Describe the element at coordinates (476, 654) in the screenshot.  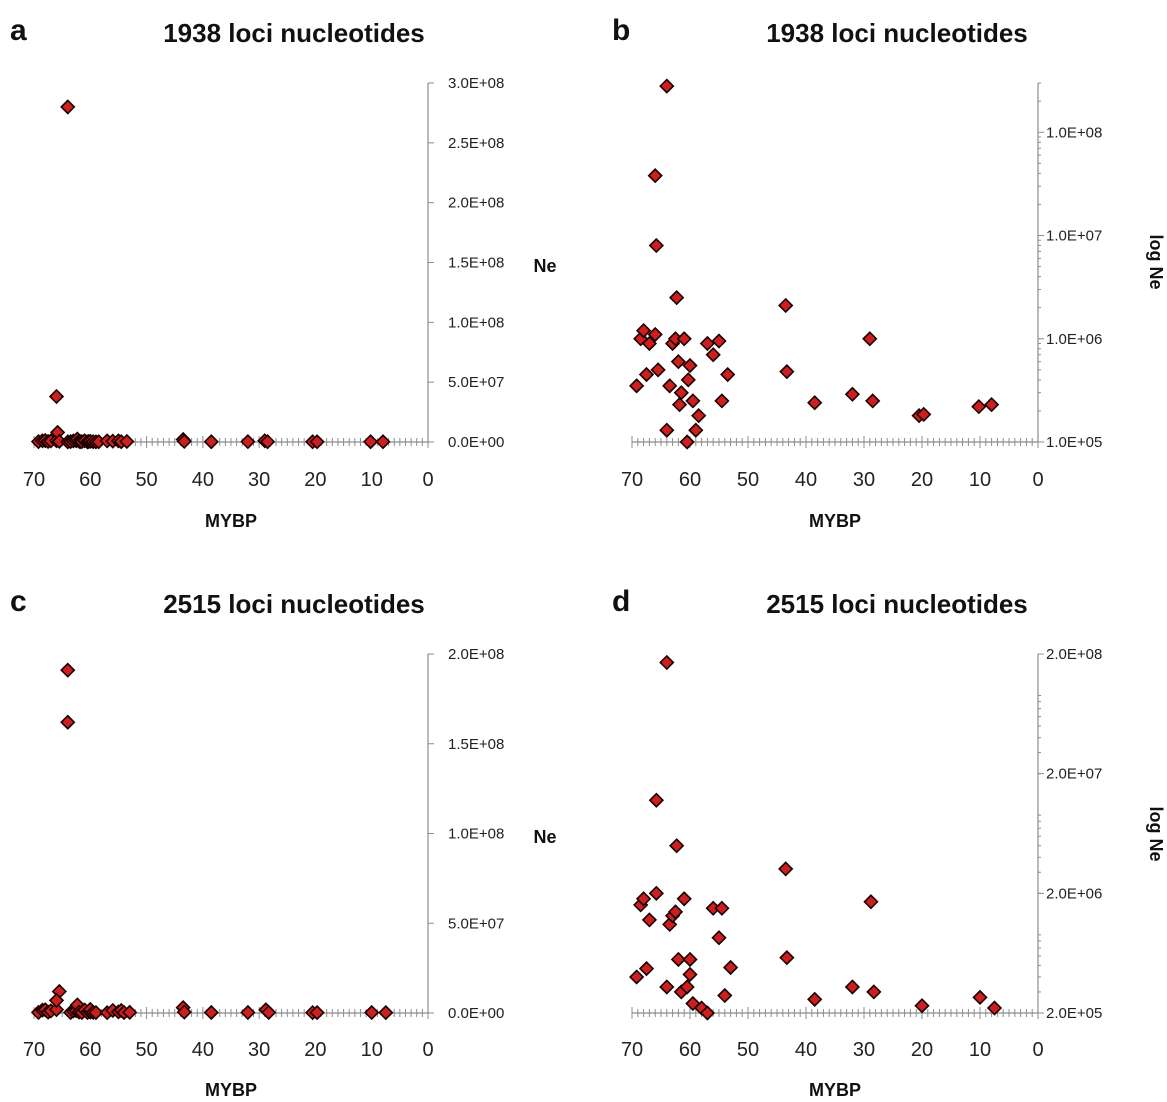
I see `y-tick-label: 2.0E+08` at that location.